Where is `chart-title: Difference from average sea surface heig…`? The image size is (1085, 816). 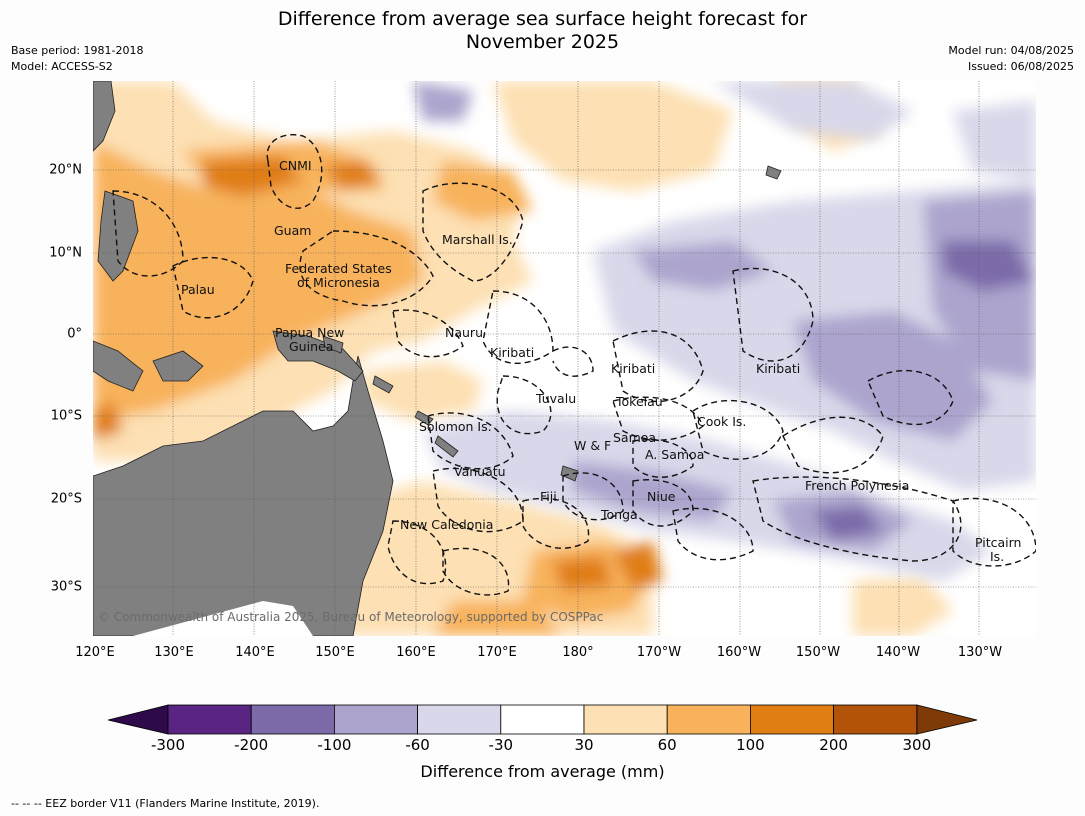 chart-title: Difference from average sea surface heig… is located at coordinates (542, 31).